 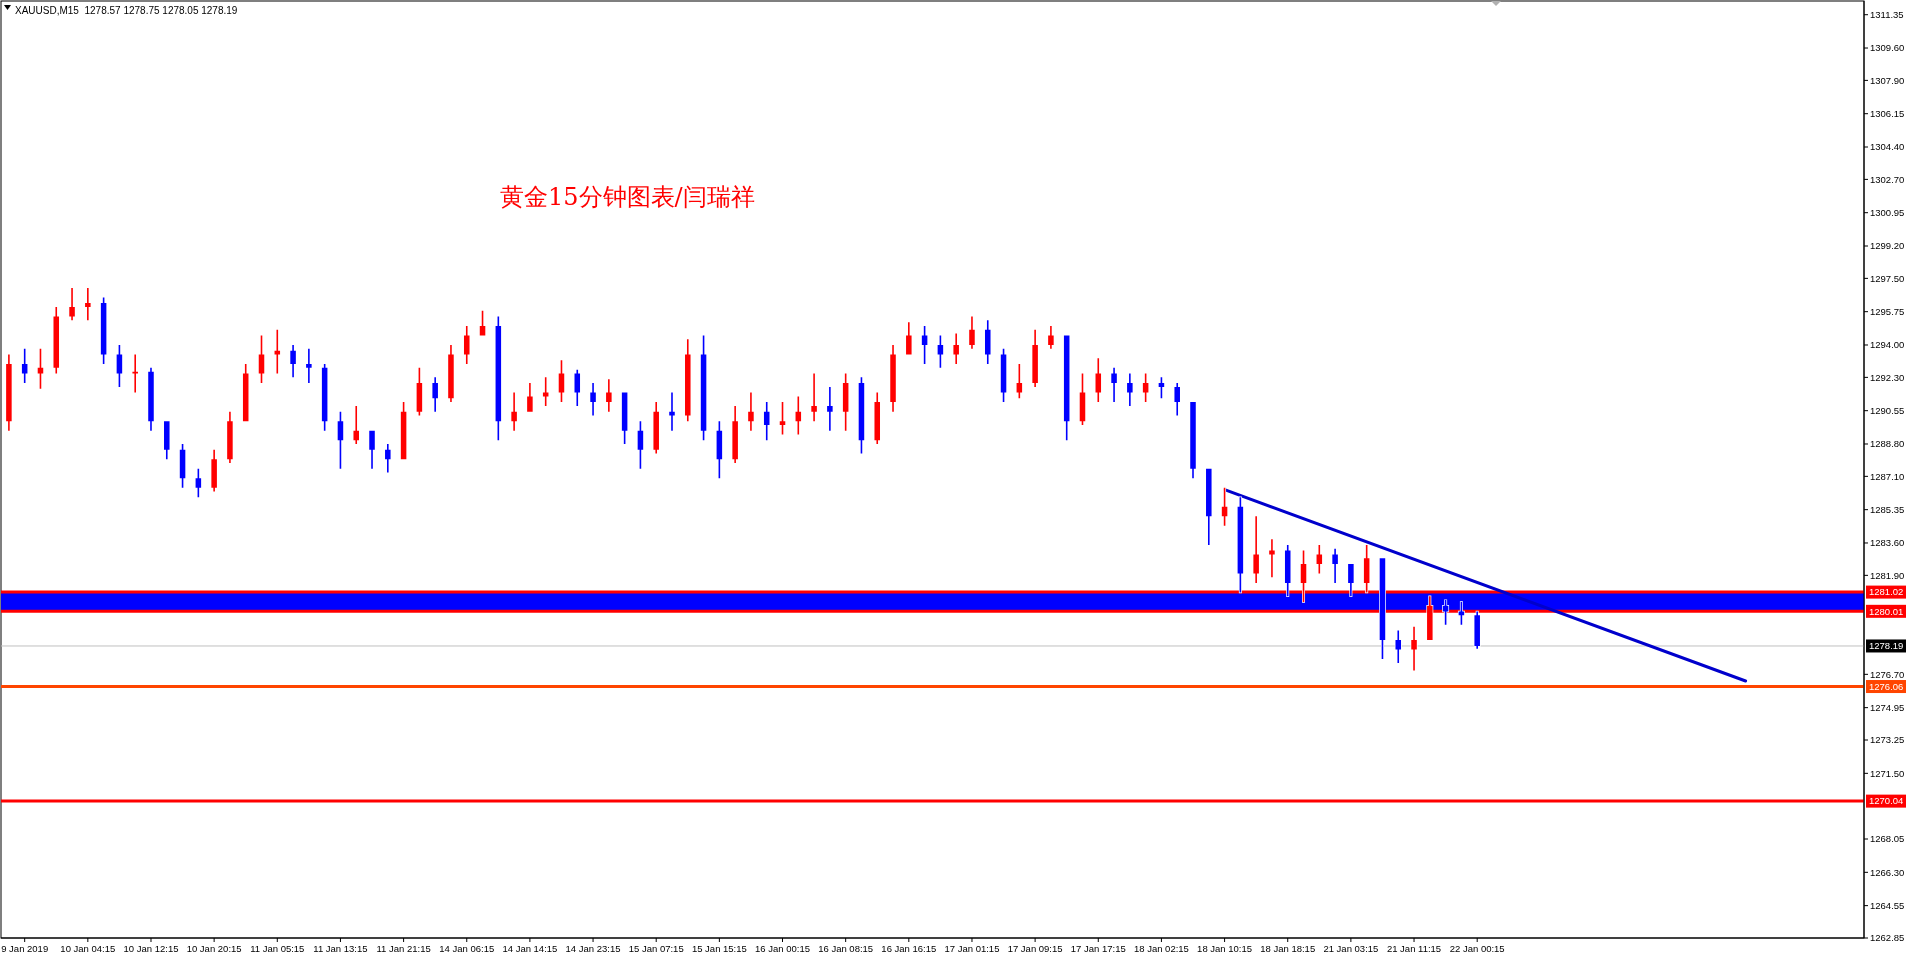 What do you see at coordinates (1887, 872) in the screenshot?
I see `y-tick-label: 1266.30` at bounding box center [1887, 872].